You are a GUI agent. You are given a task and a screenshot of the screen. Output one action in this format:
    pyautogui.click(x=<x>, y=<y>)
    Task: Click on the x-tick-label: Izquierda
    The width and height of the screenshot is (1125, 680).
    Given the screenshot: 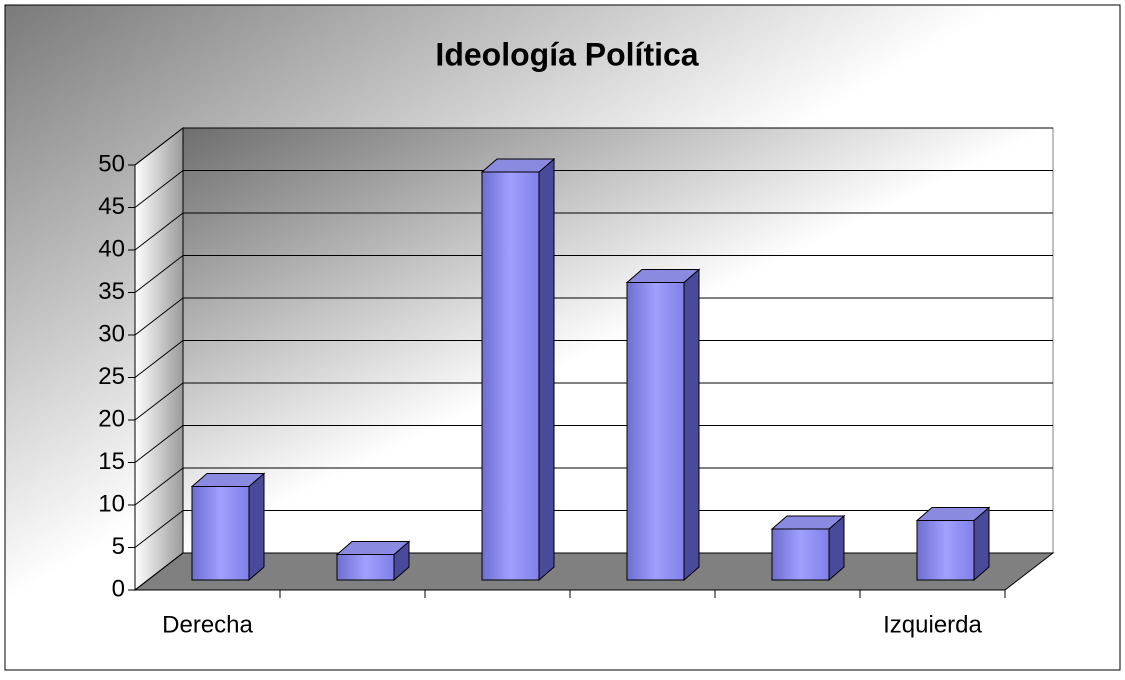 What is the action you would take?
    pyautogui.click(x=932, y=624)
    